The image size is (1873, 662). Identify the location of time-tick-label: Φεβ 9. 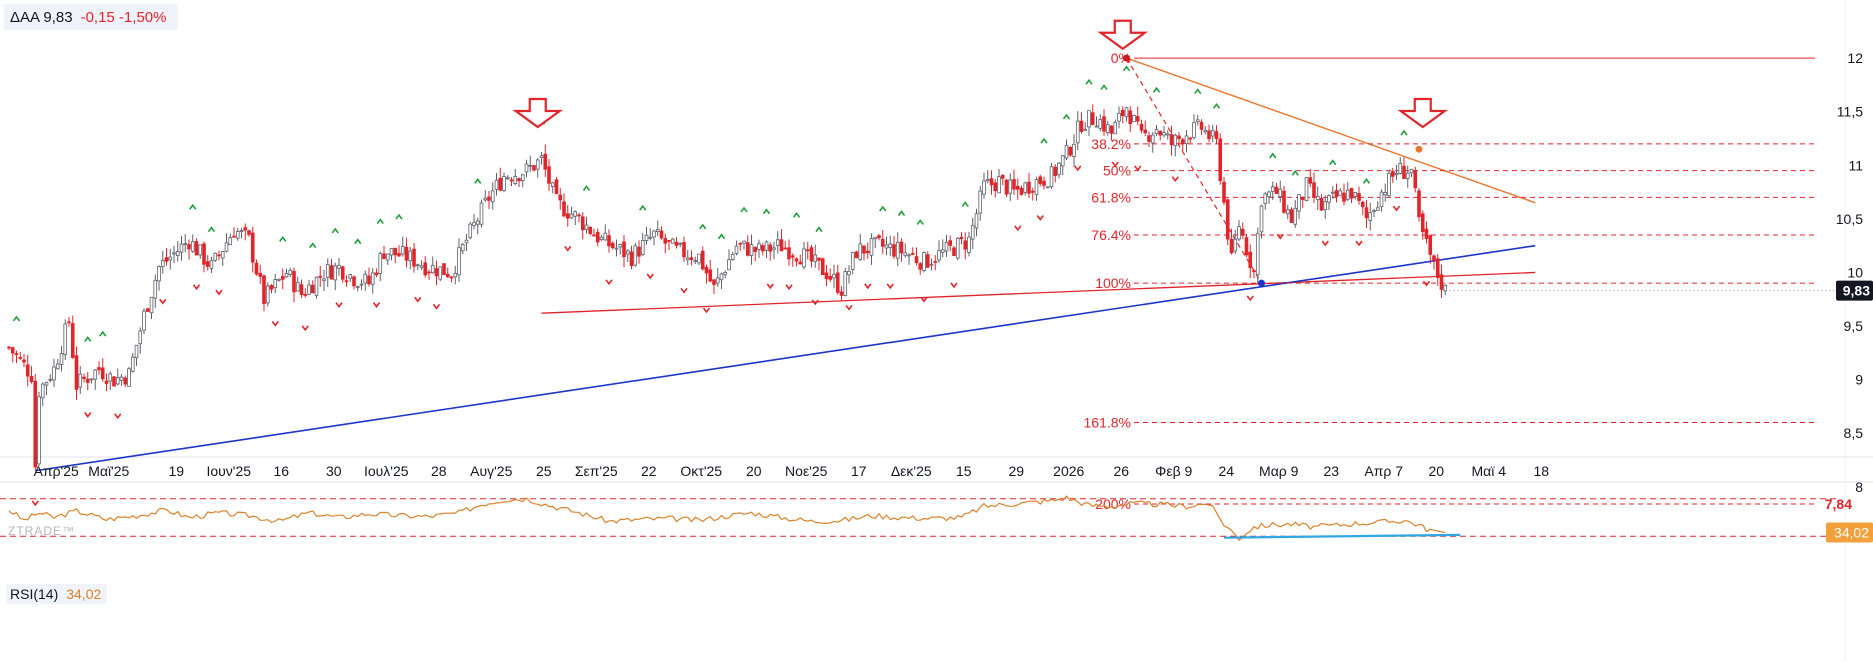
(1173, 471).